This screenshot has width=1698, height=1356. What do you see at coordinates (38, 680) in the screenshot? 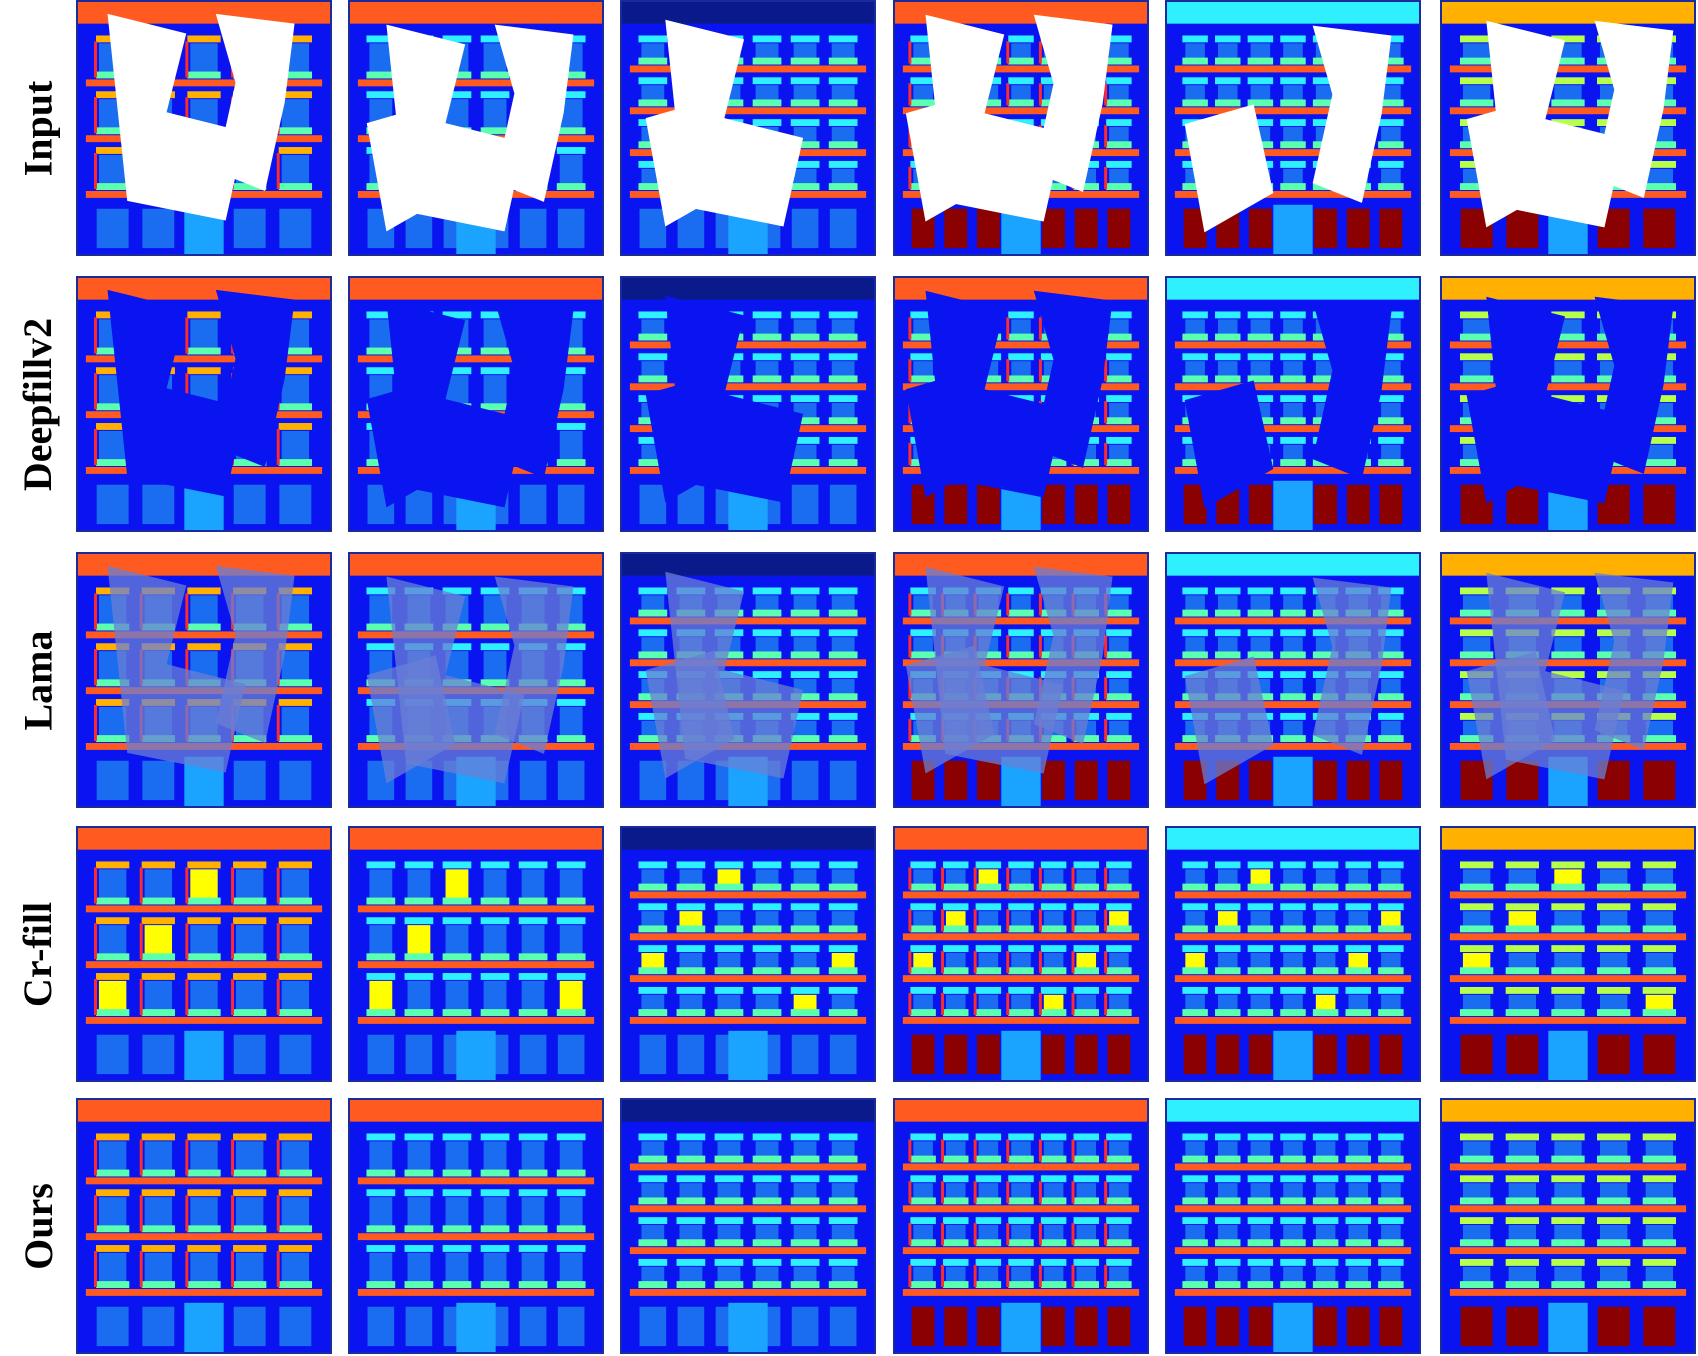
I see `row-label-lama: Lama` at bounding box center [38, 680].